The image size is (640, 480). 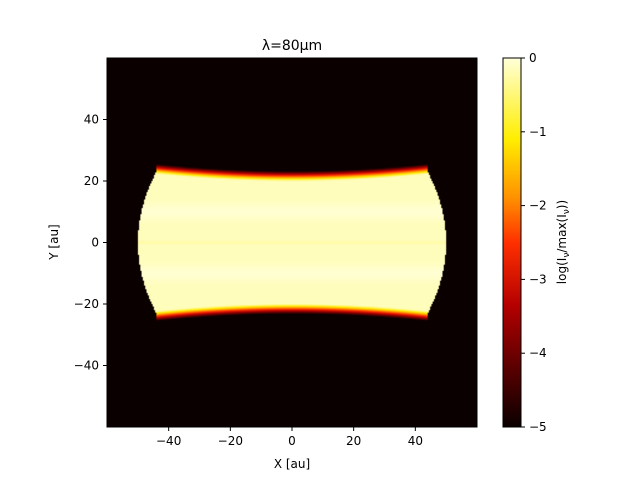 I want to click on colorbar-label: log(Iν/max(Iν)), so click(x=563, y=242).